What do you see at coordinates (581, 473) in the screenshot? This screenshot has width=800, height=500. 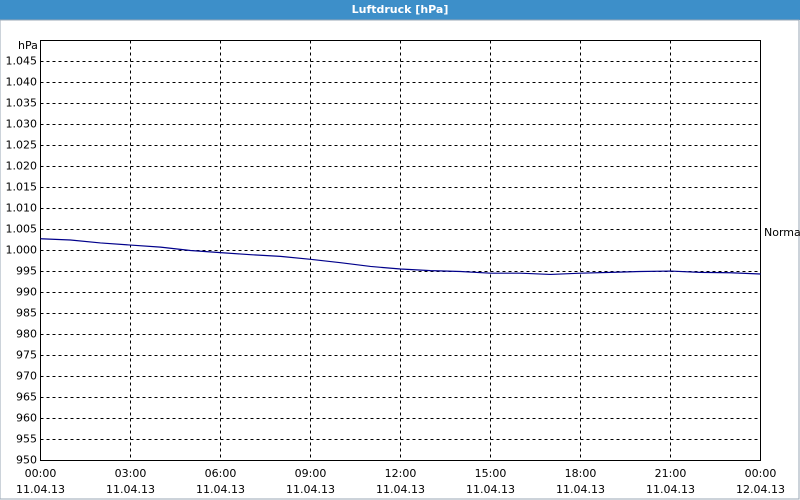 I see `x-tick-label: 18:00` at bounding box center [581, 473].